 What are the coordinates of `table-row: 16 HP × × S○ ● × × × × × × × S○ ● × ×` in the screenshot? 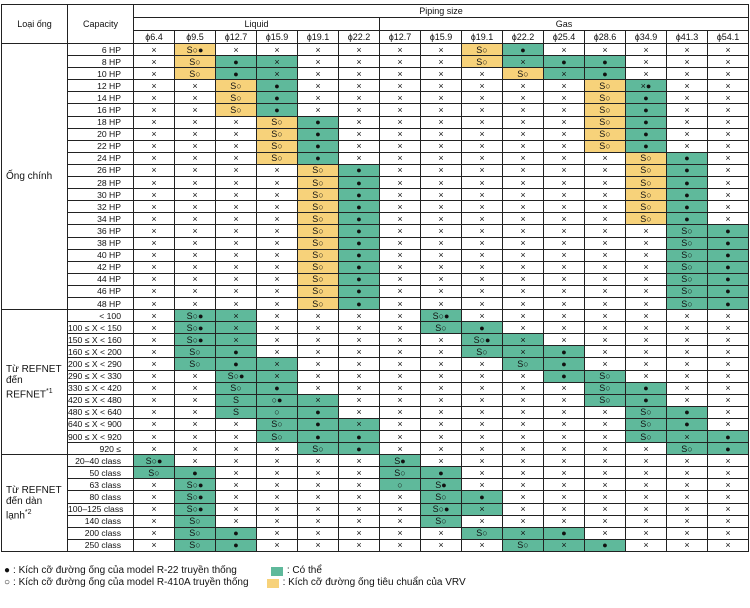 It's located at (375, 110).